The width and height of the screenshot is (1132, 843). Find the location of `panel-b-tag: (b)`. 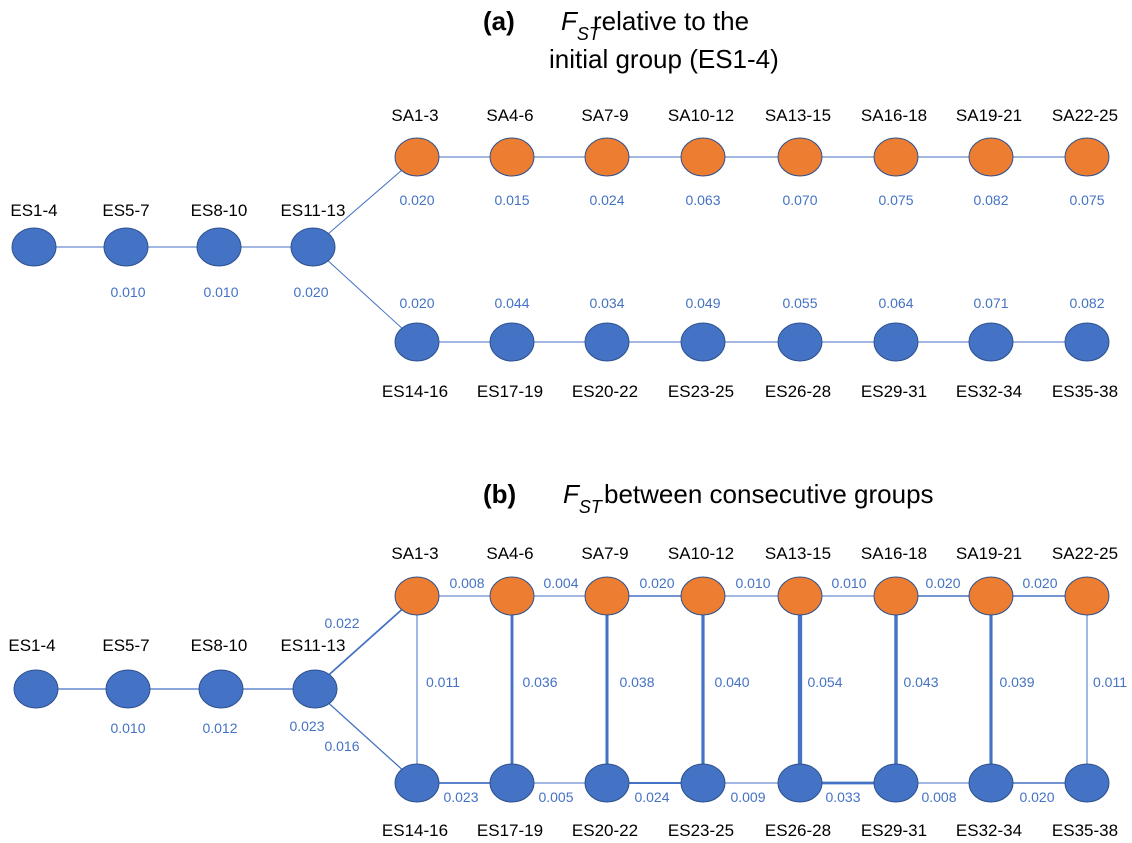

panel-b-tag: (b) is located at coordinates (499, 494).